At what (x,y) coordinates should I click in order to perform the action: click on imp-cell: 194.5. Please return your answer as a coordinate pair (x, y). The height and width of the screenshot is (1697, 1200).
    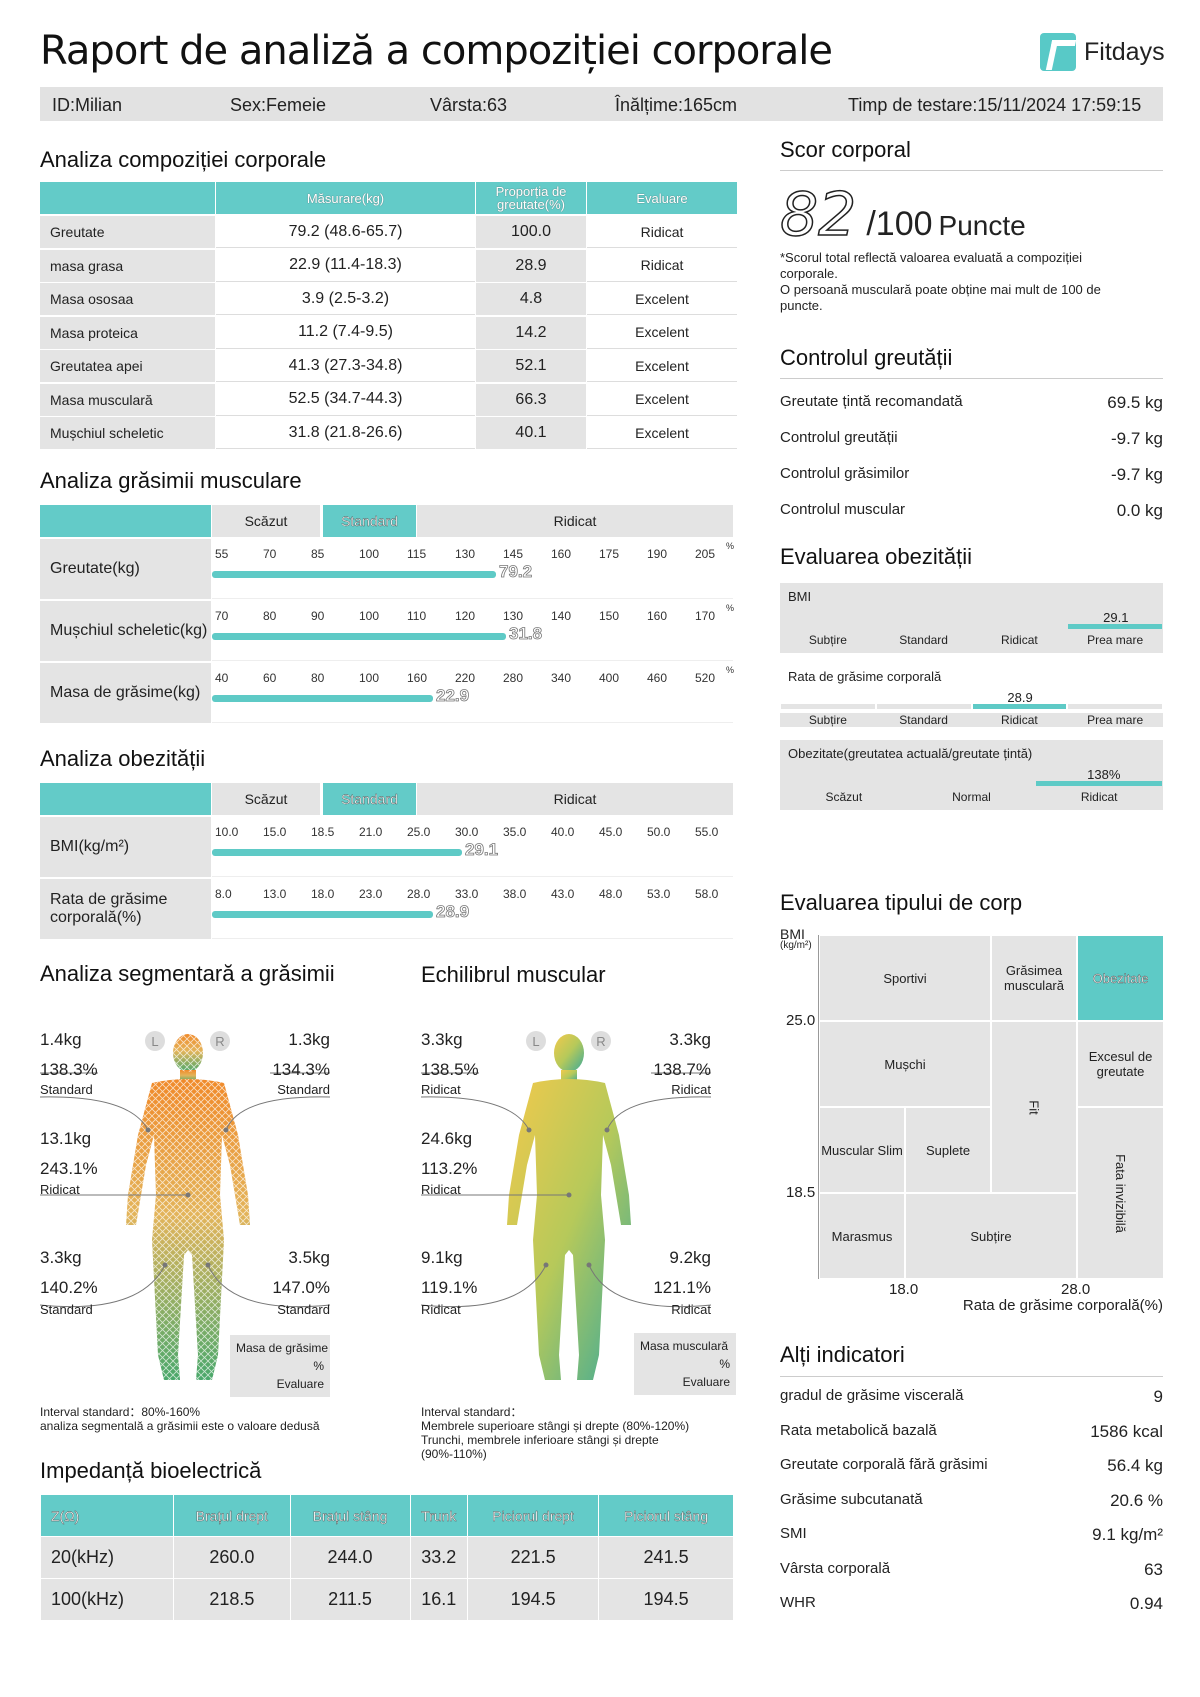
    Looking at the image, I should click on (666, 1599).